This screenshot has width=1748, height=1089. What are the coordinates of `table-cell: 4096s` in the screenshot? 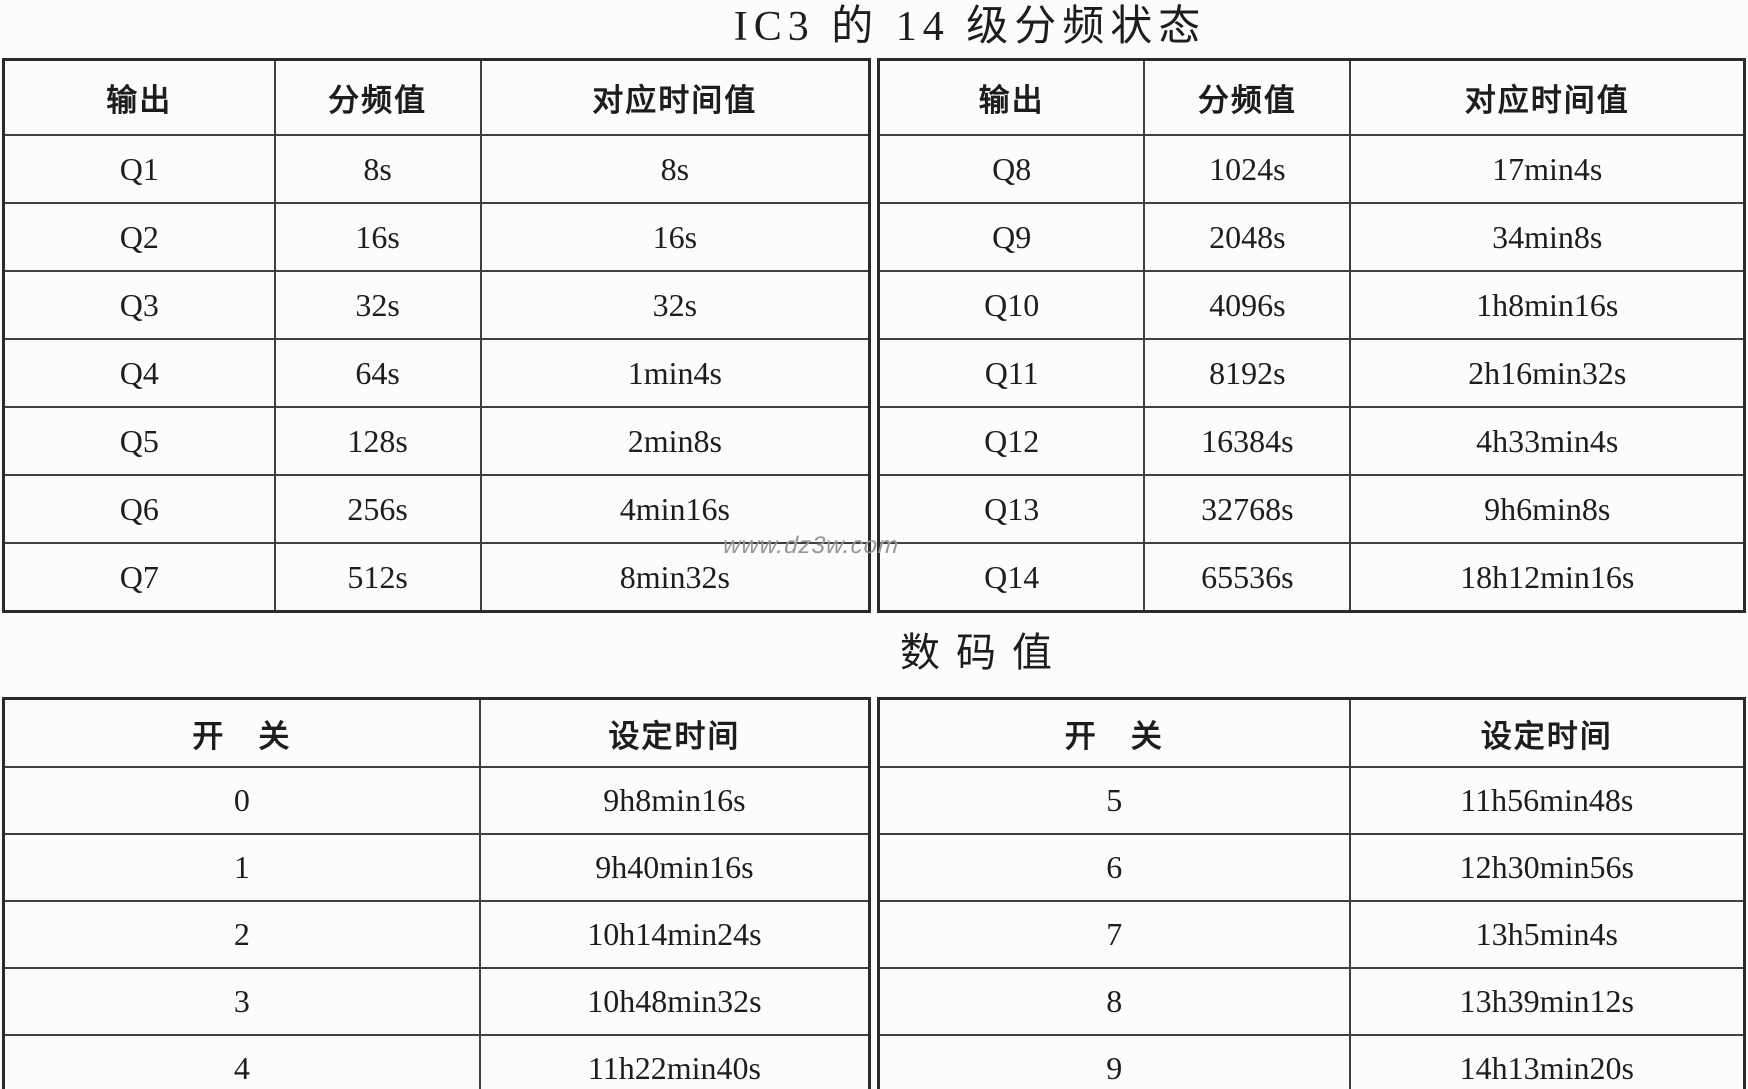 It's located at (1247, 305).